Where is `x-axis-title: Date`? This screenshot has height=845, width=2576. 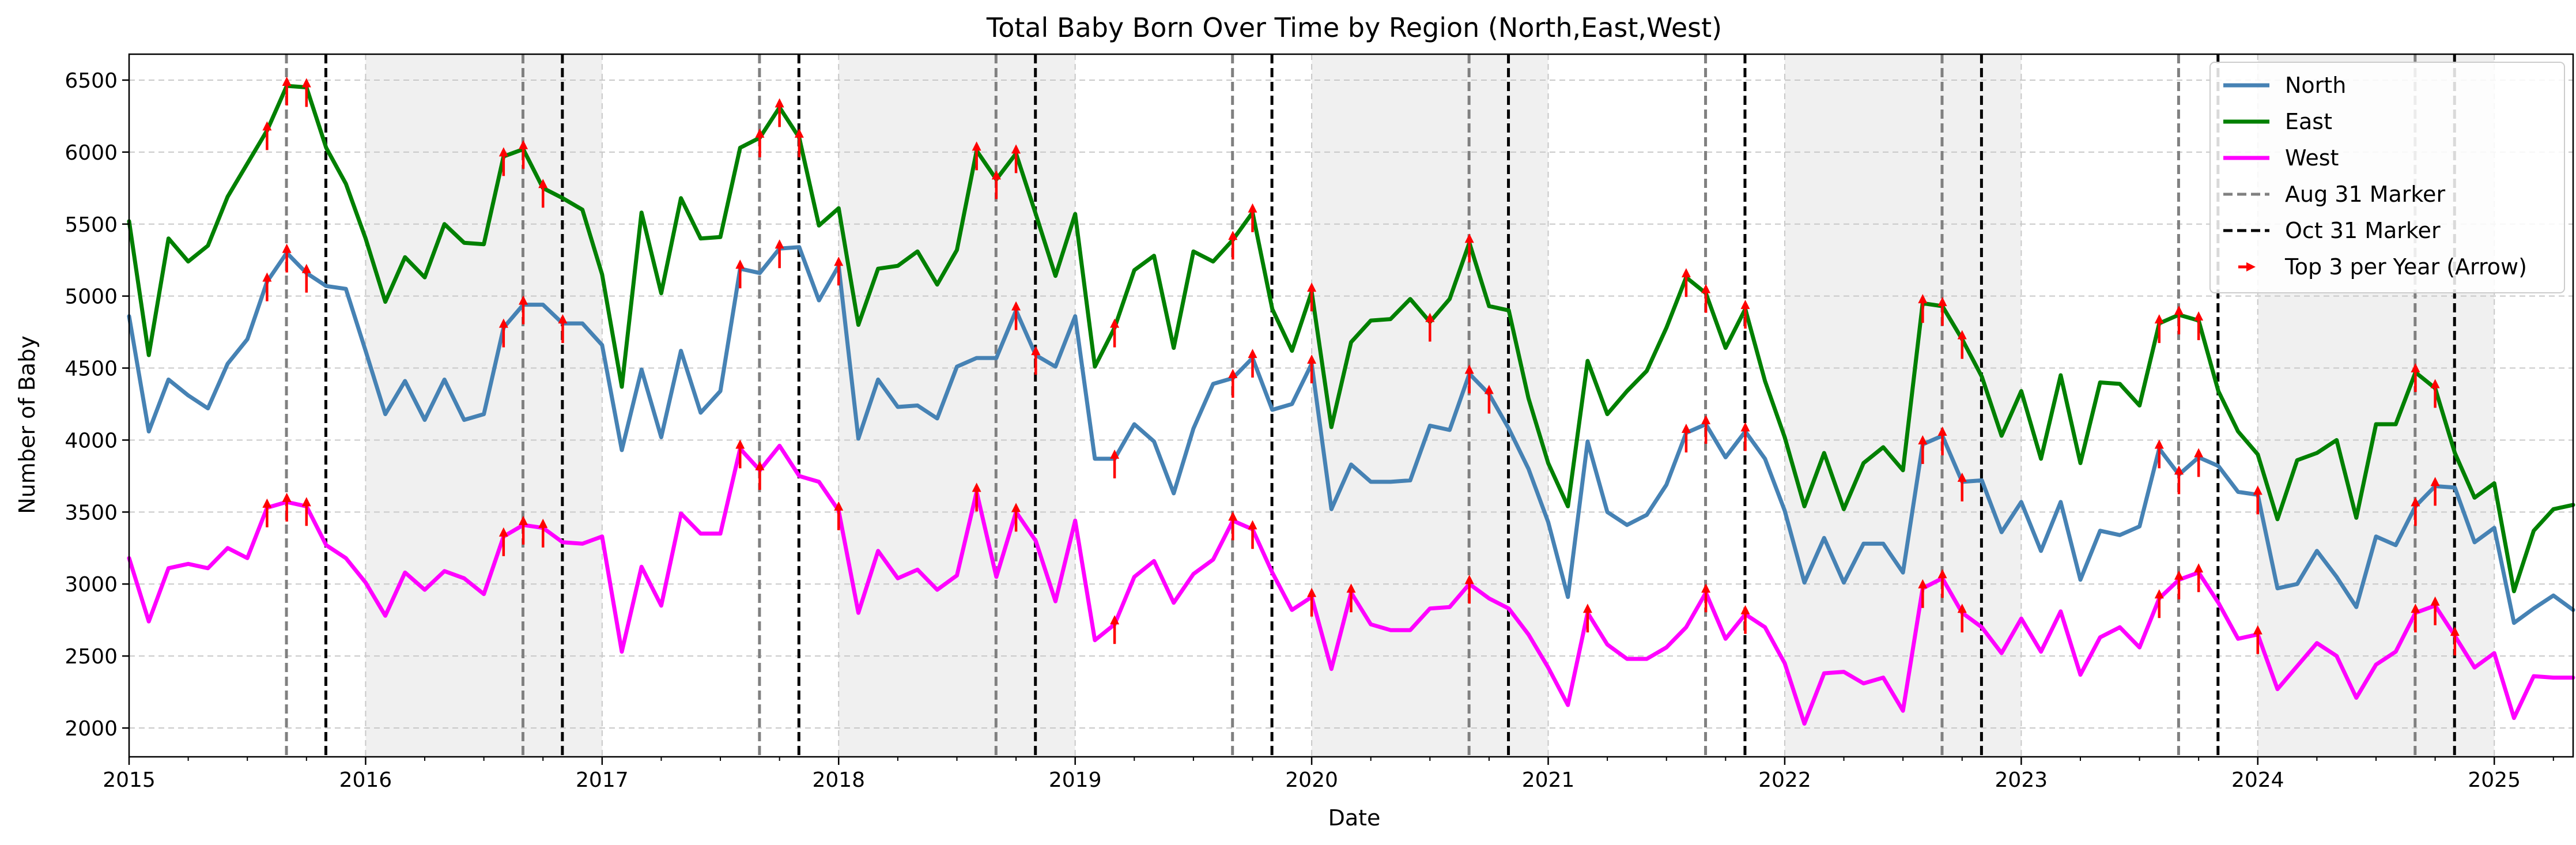 x-axis-title: Date is located at coordinates (1354, 818).